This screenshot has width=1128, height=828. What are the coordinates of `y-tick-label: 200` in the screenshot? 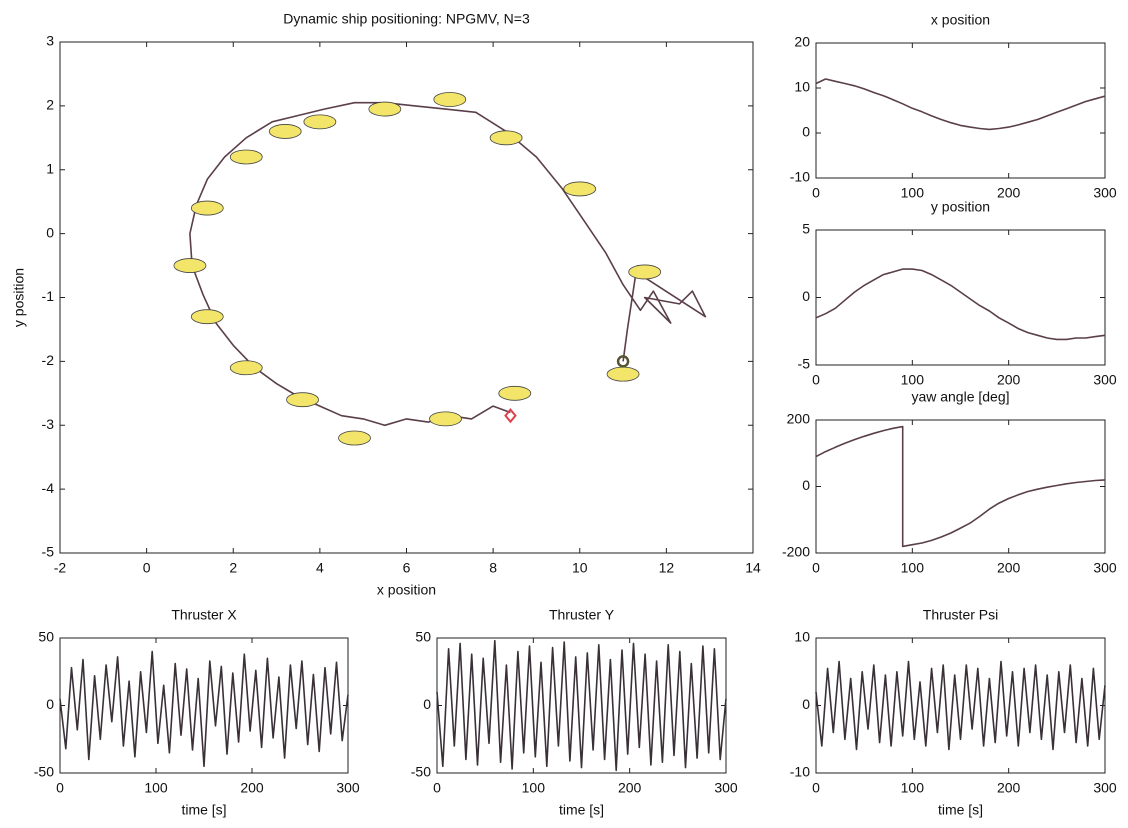 It's located at (799, 419).